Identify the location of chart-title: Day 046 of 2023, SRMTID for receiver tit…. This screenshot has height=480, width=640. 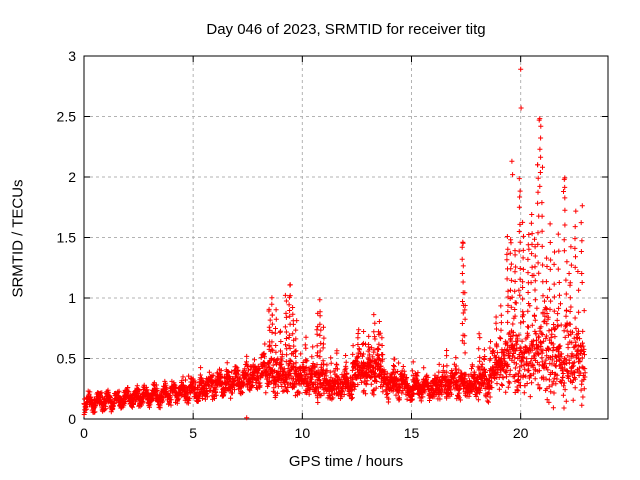
(346, 29).